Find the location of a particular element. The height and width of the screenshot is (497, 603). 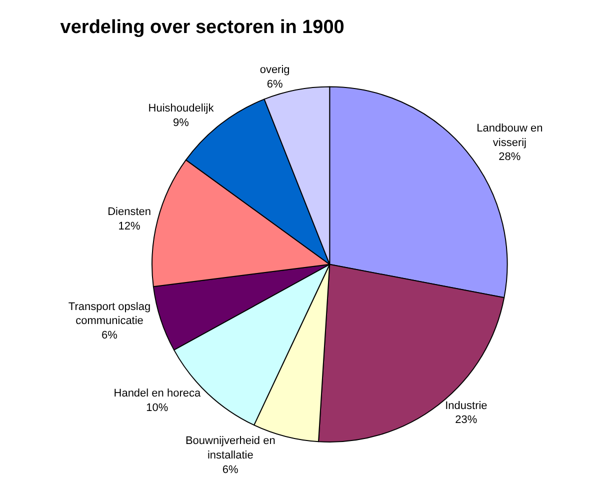

slice-label: Handel en horeca is located at coordinates (158, 394).